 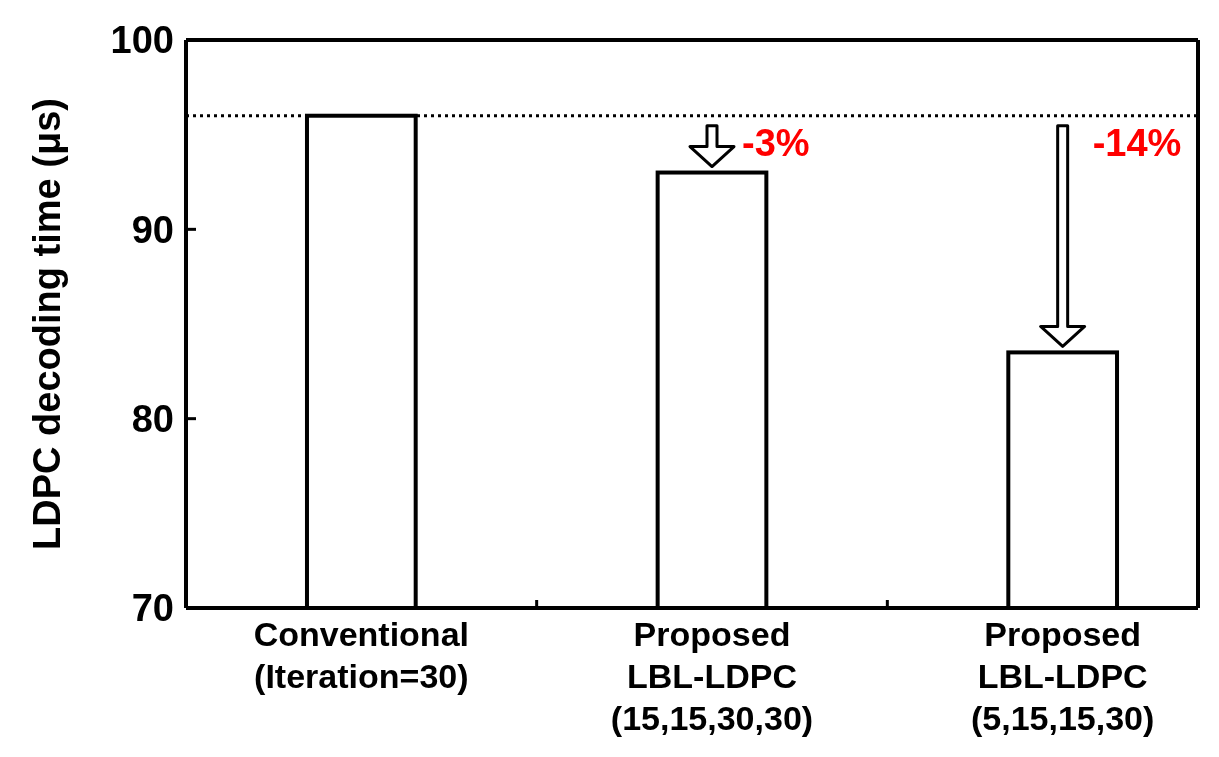 I want to click on y-tick-label: 70, so click(x=152, y=608).